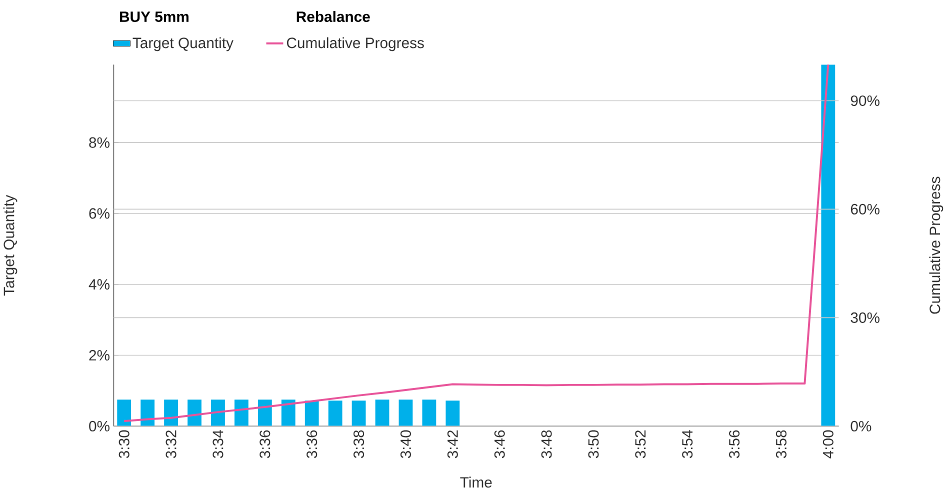  I want to click on legend-label: Target Quantity, so click(183, 44).